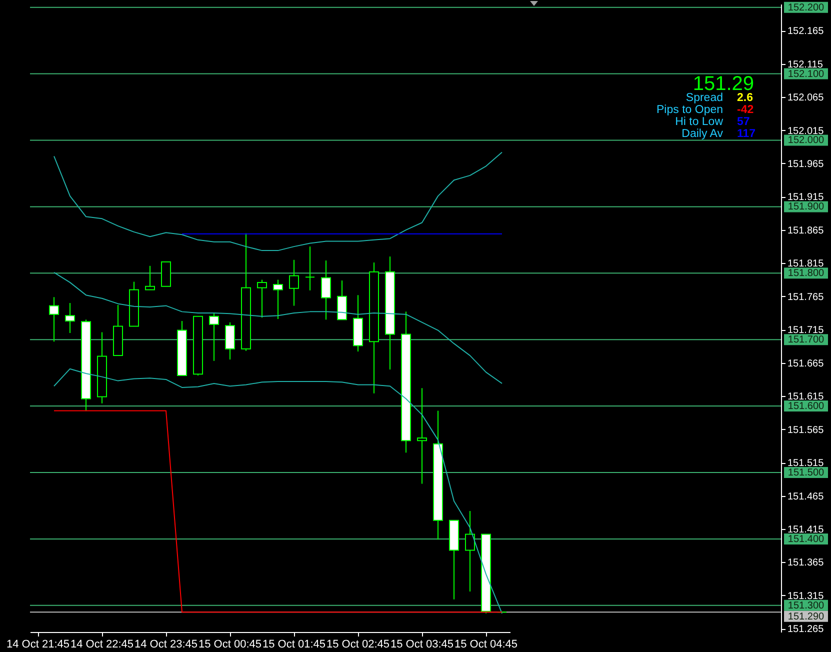 This screenshot has height=652, width=831. I want to click on y-tick-label: 151.765, so click(806, 297).